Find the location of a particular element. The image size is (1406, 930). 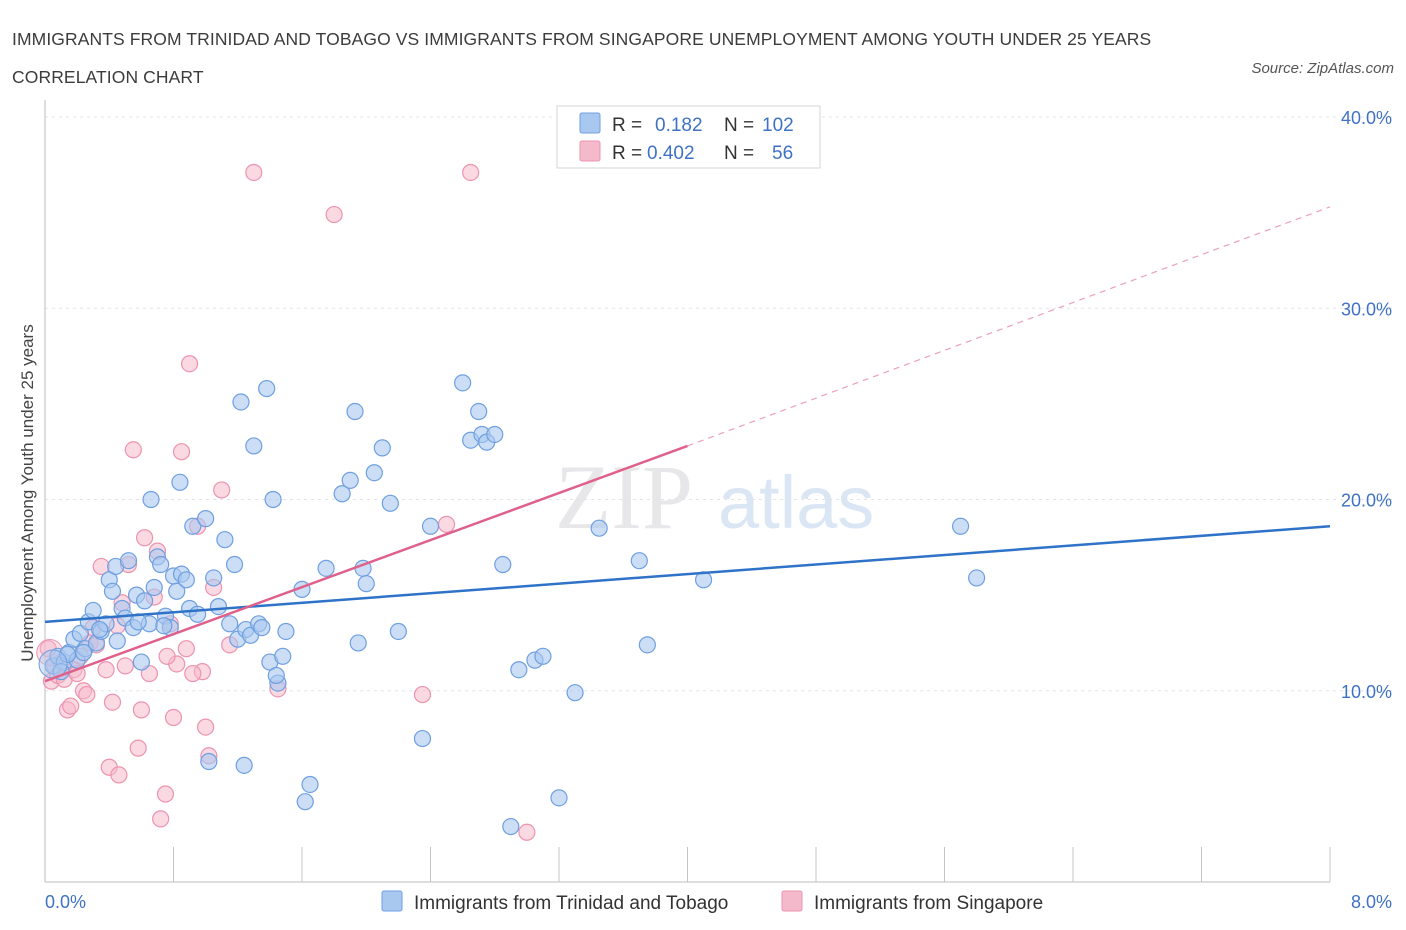

legend-r-value-2: 0.402 is located at coordinates (671, 153).